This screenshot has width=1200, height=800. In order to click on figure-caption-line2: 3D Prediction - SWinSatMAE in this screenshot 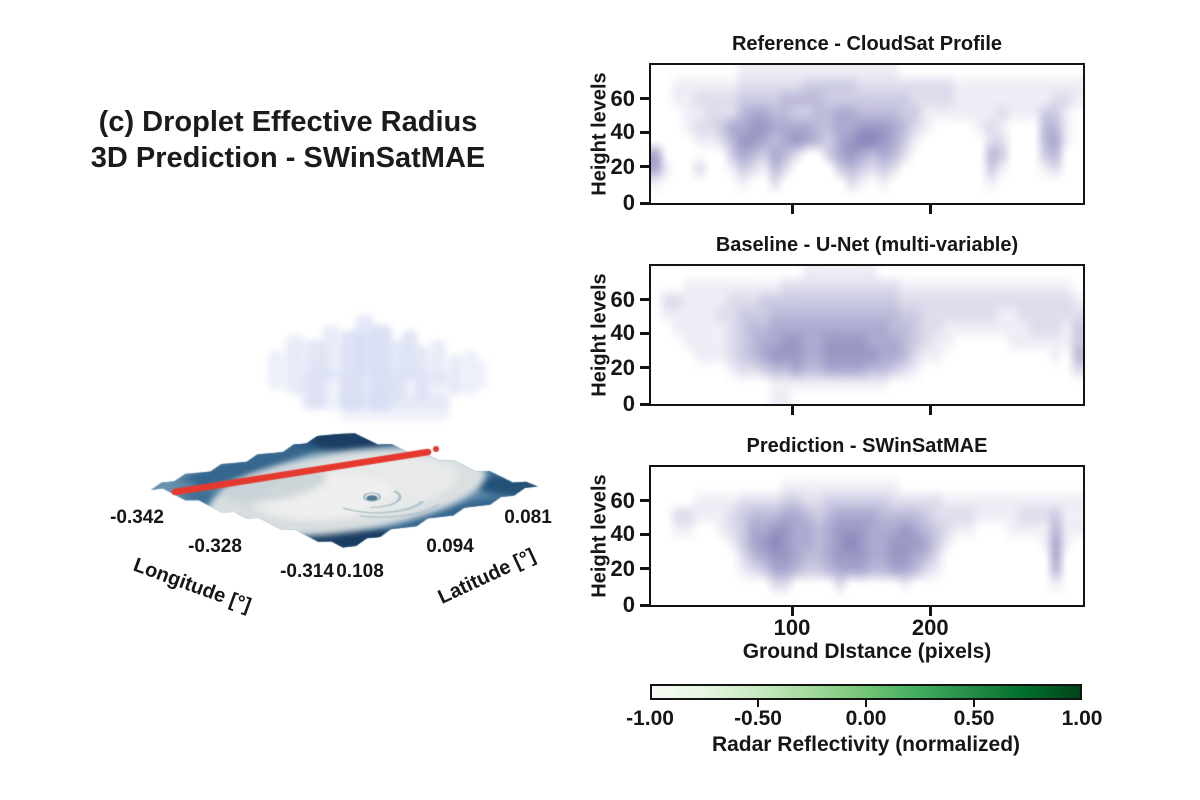, I will do `click(288, 158)`.